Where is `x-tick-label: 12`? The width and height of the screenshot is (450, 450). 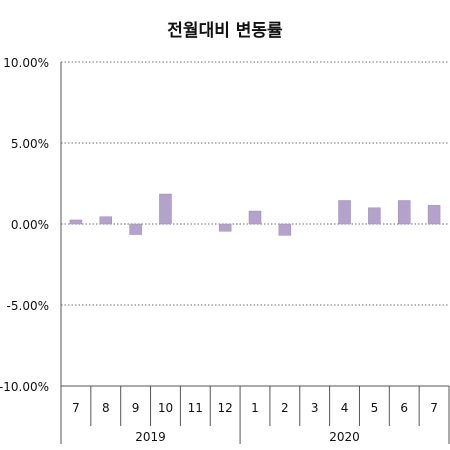
x-tick-label: 12 is located at coordinates (225, 408).